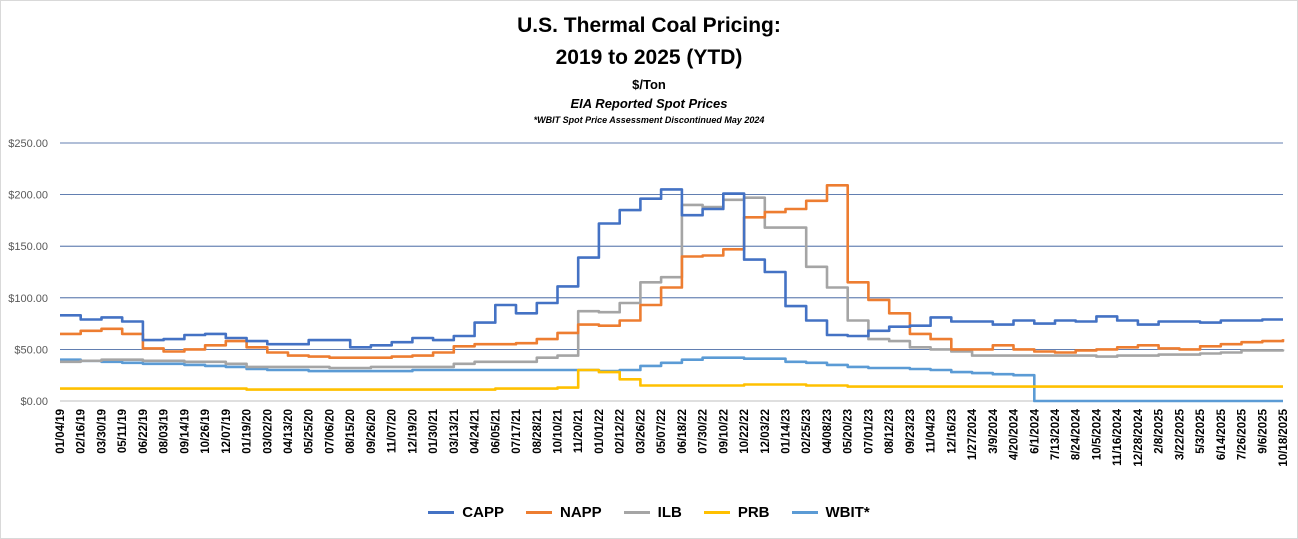 The height and width of the screenshot is (539, 1298). What do you see at coordinates (828, 431) in the screenshot?
I see `x-tick-label: 04/08/23` at bounding box center [828, 431].